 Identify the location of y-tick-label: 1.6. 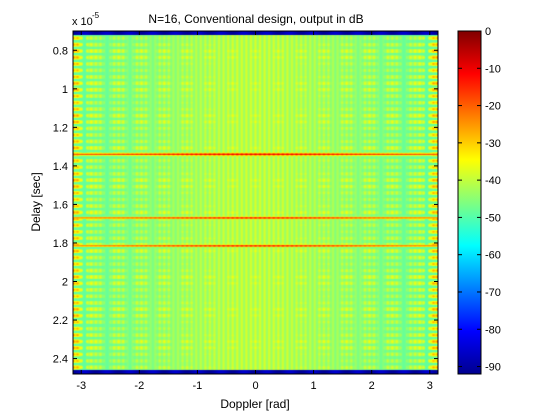
(60, 205).